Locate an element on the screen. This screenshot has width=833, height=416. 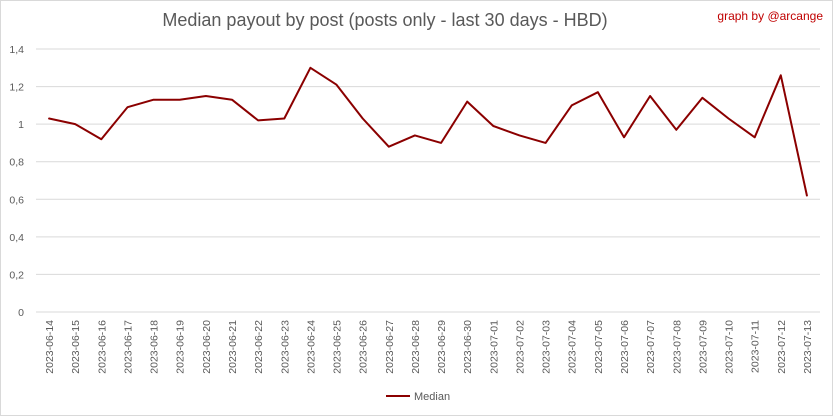
y-tick-label: 0,6 is located at coordinates (16, 200).